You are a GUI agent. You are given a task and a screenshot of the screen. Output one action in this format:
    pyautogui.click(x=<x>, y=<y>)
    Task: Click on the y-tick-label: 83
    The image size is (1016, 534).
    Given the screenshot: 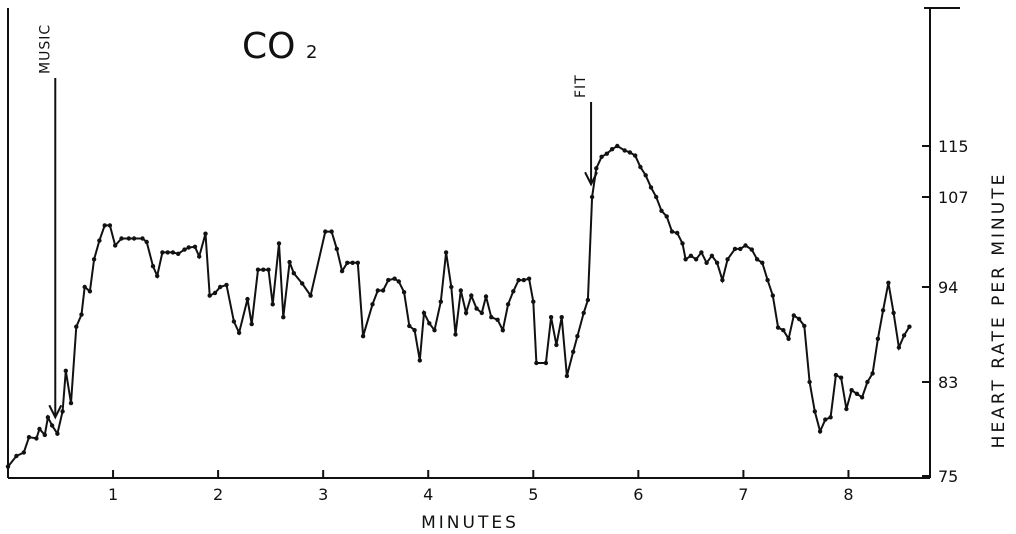 What is the action you would take?
    pyautogui.click(x=948, y=382)
    